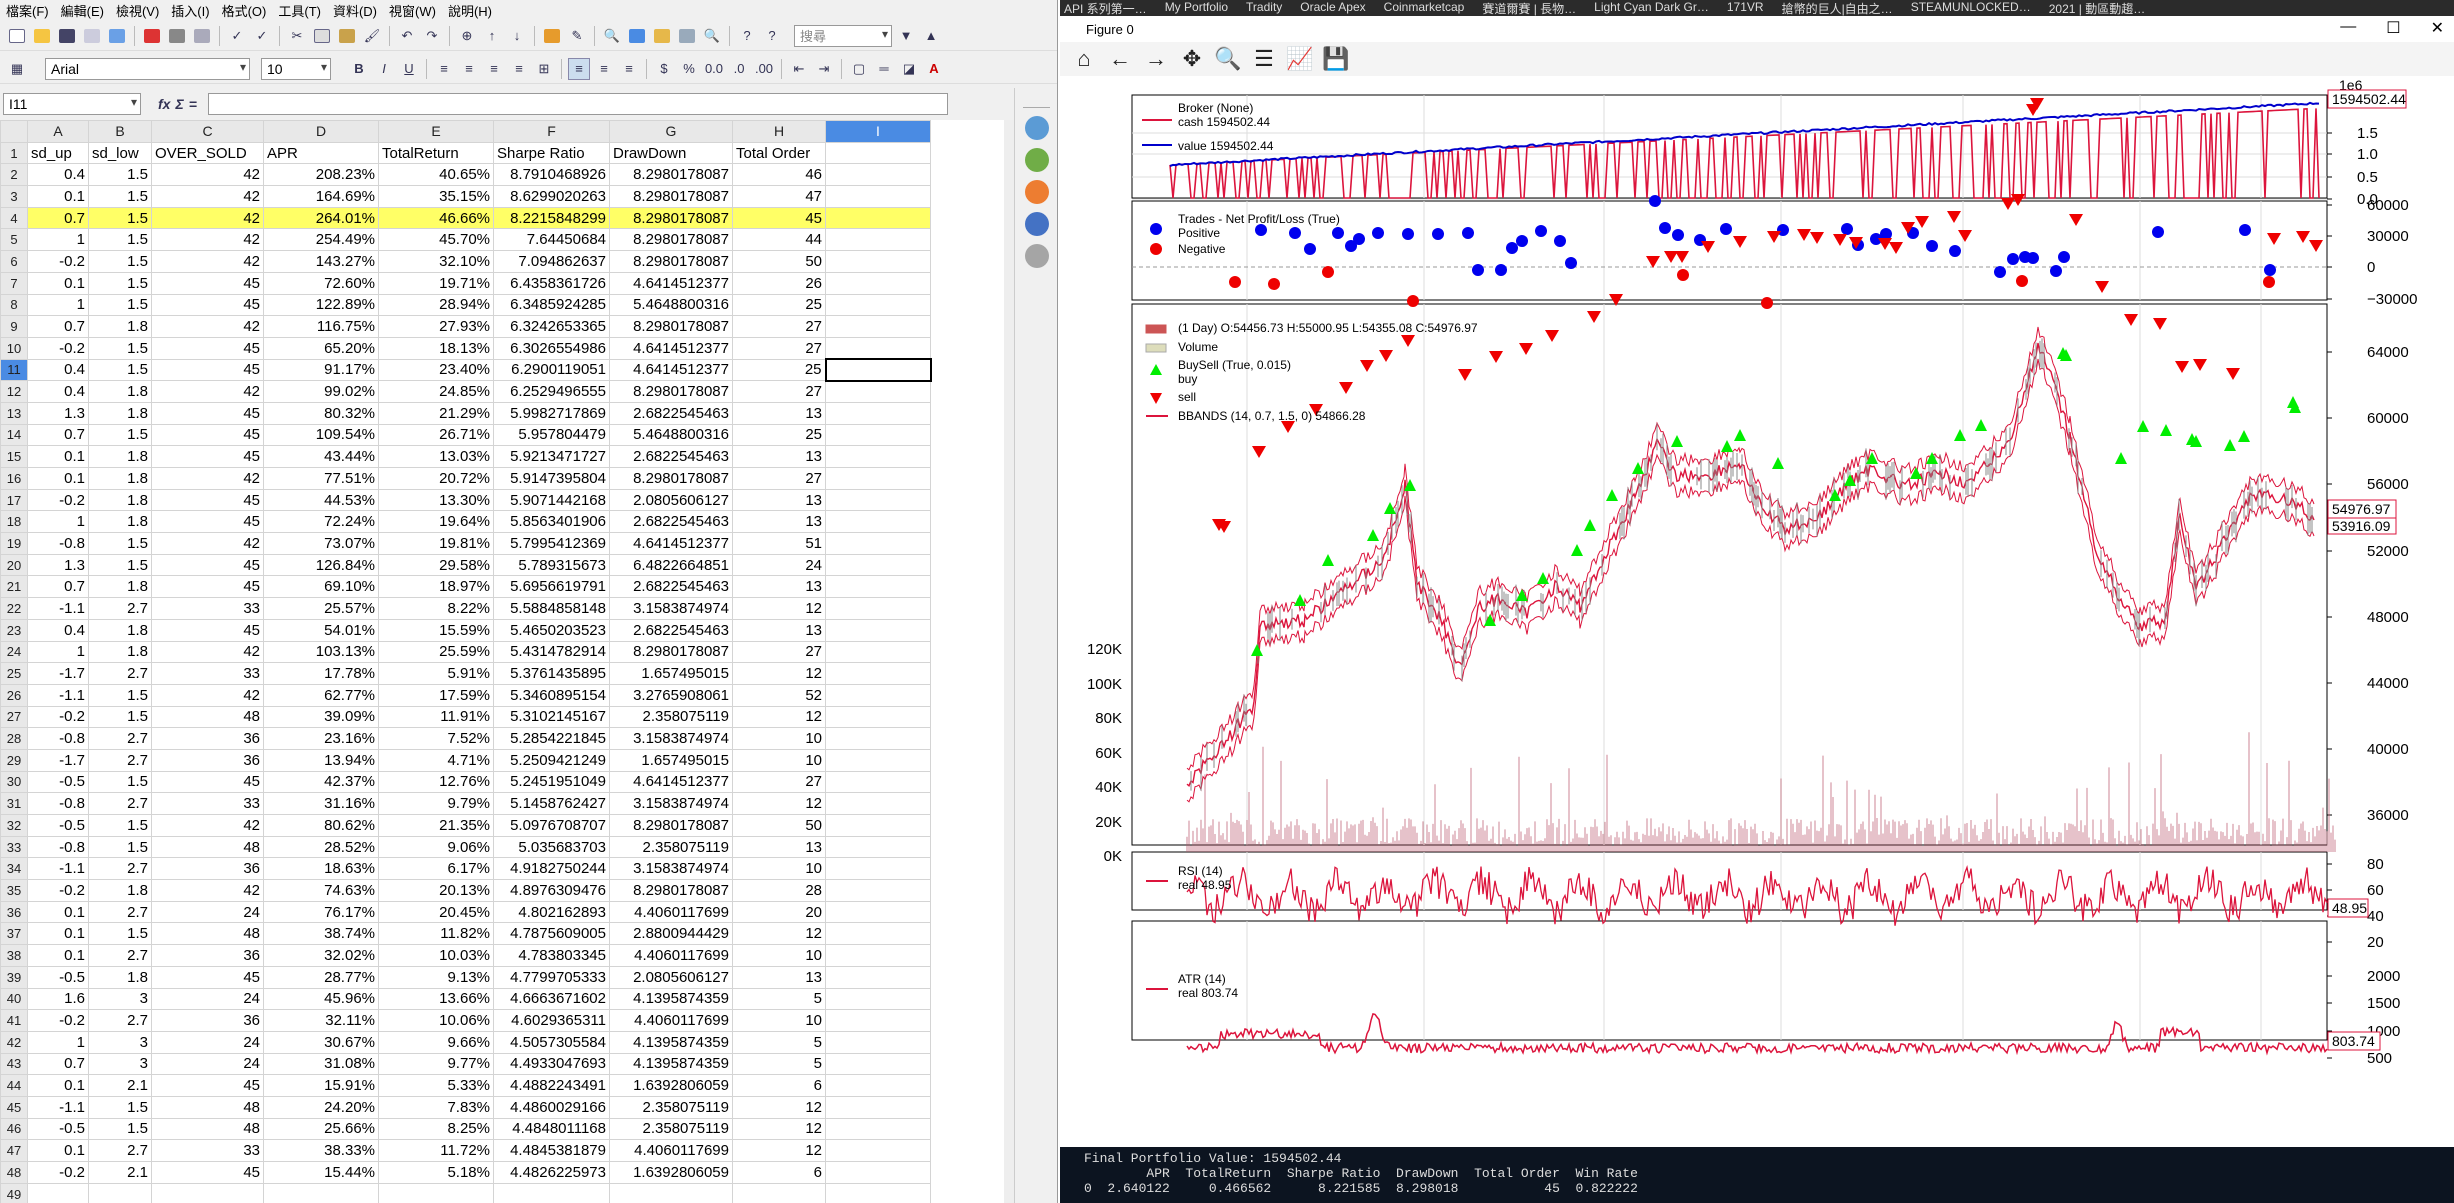  Describe the element at coordinates (58, 999) in the screenshot. I see `cell: 1.6` at that location.